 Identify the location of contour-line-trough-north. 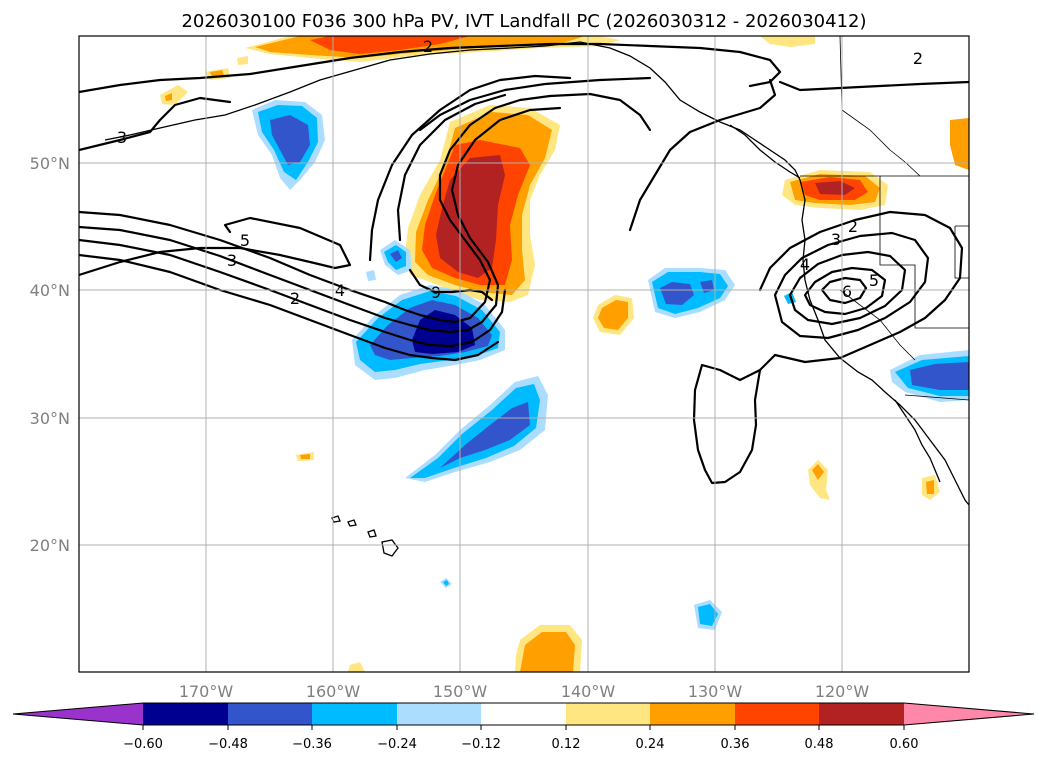
(470, 168).